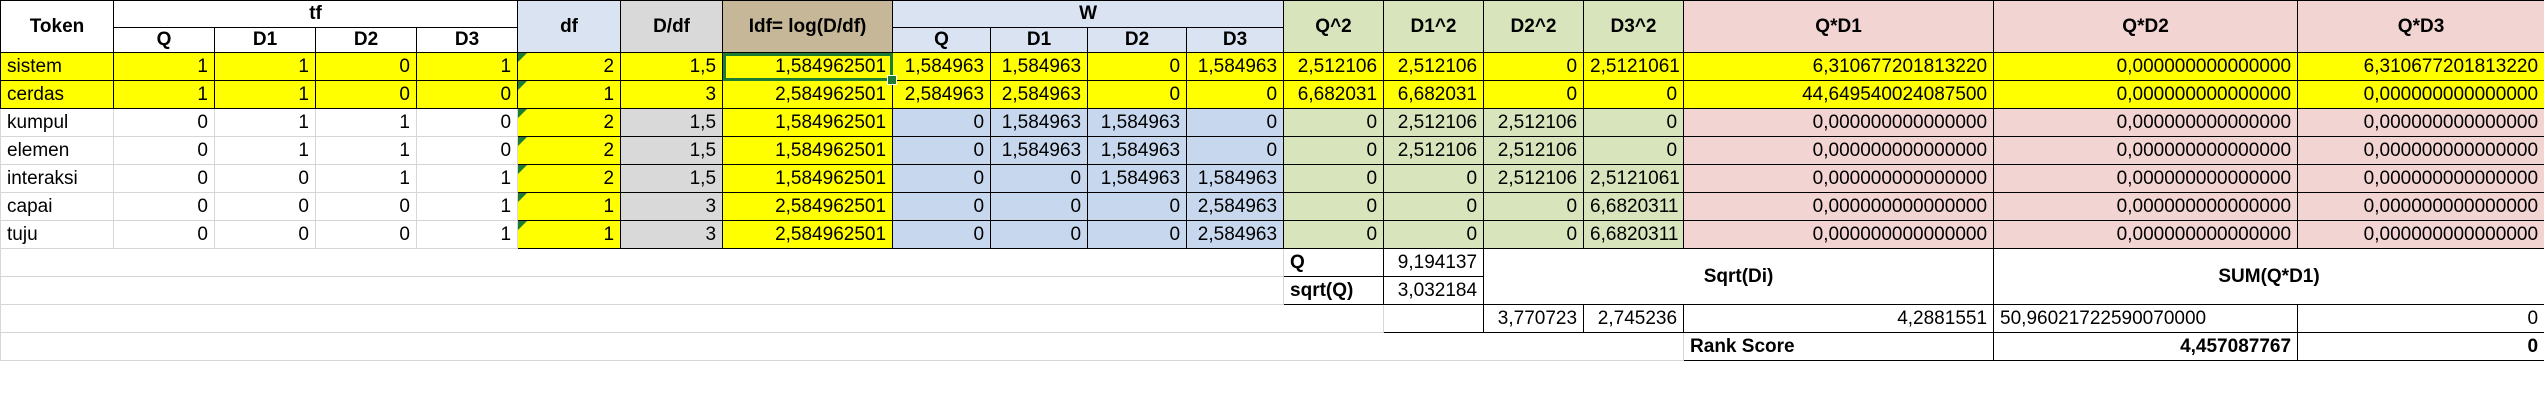 Image resolution: width=2544 pixels, height=406 pixels. Describe the element at coordinates (808, 26) in the screenshot. I see `idf-header: Idf= log(D/df)` at that location.